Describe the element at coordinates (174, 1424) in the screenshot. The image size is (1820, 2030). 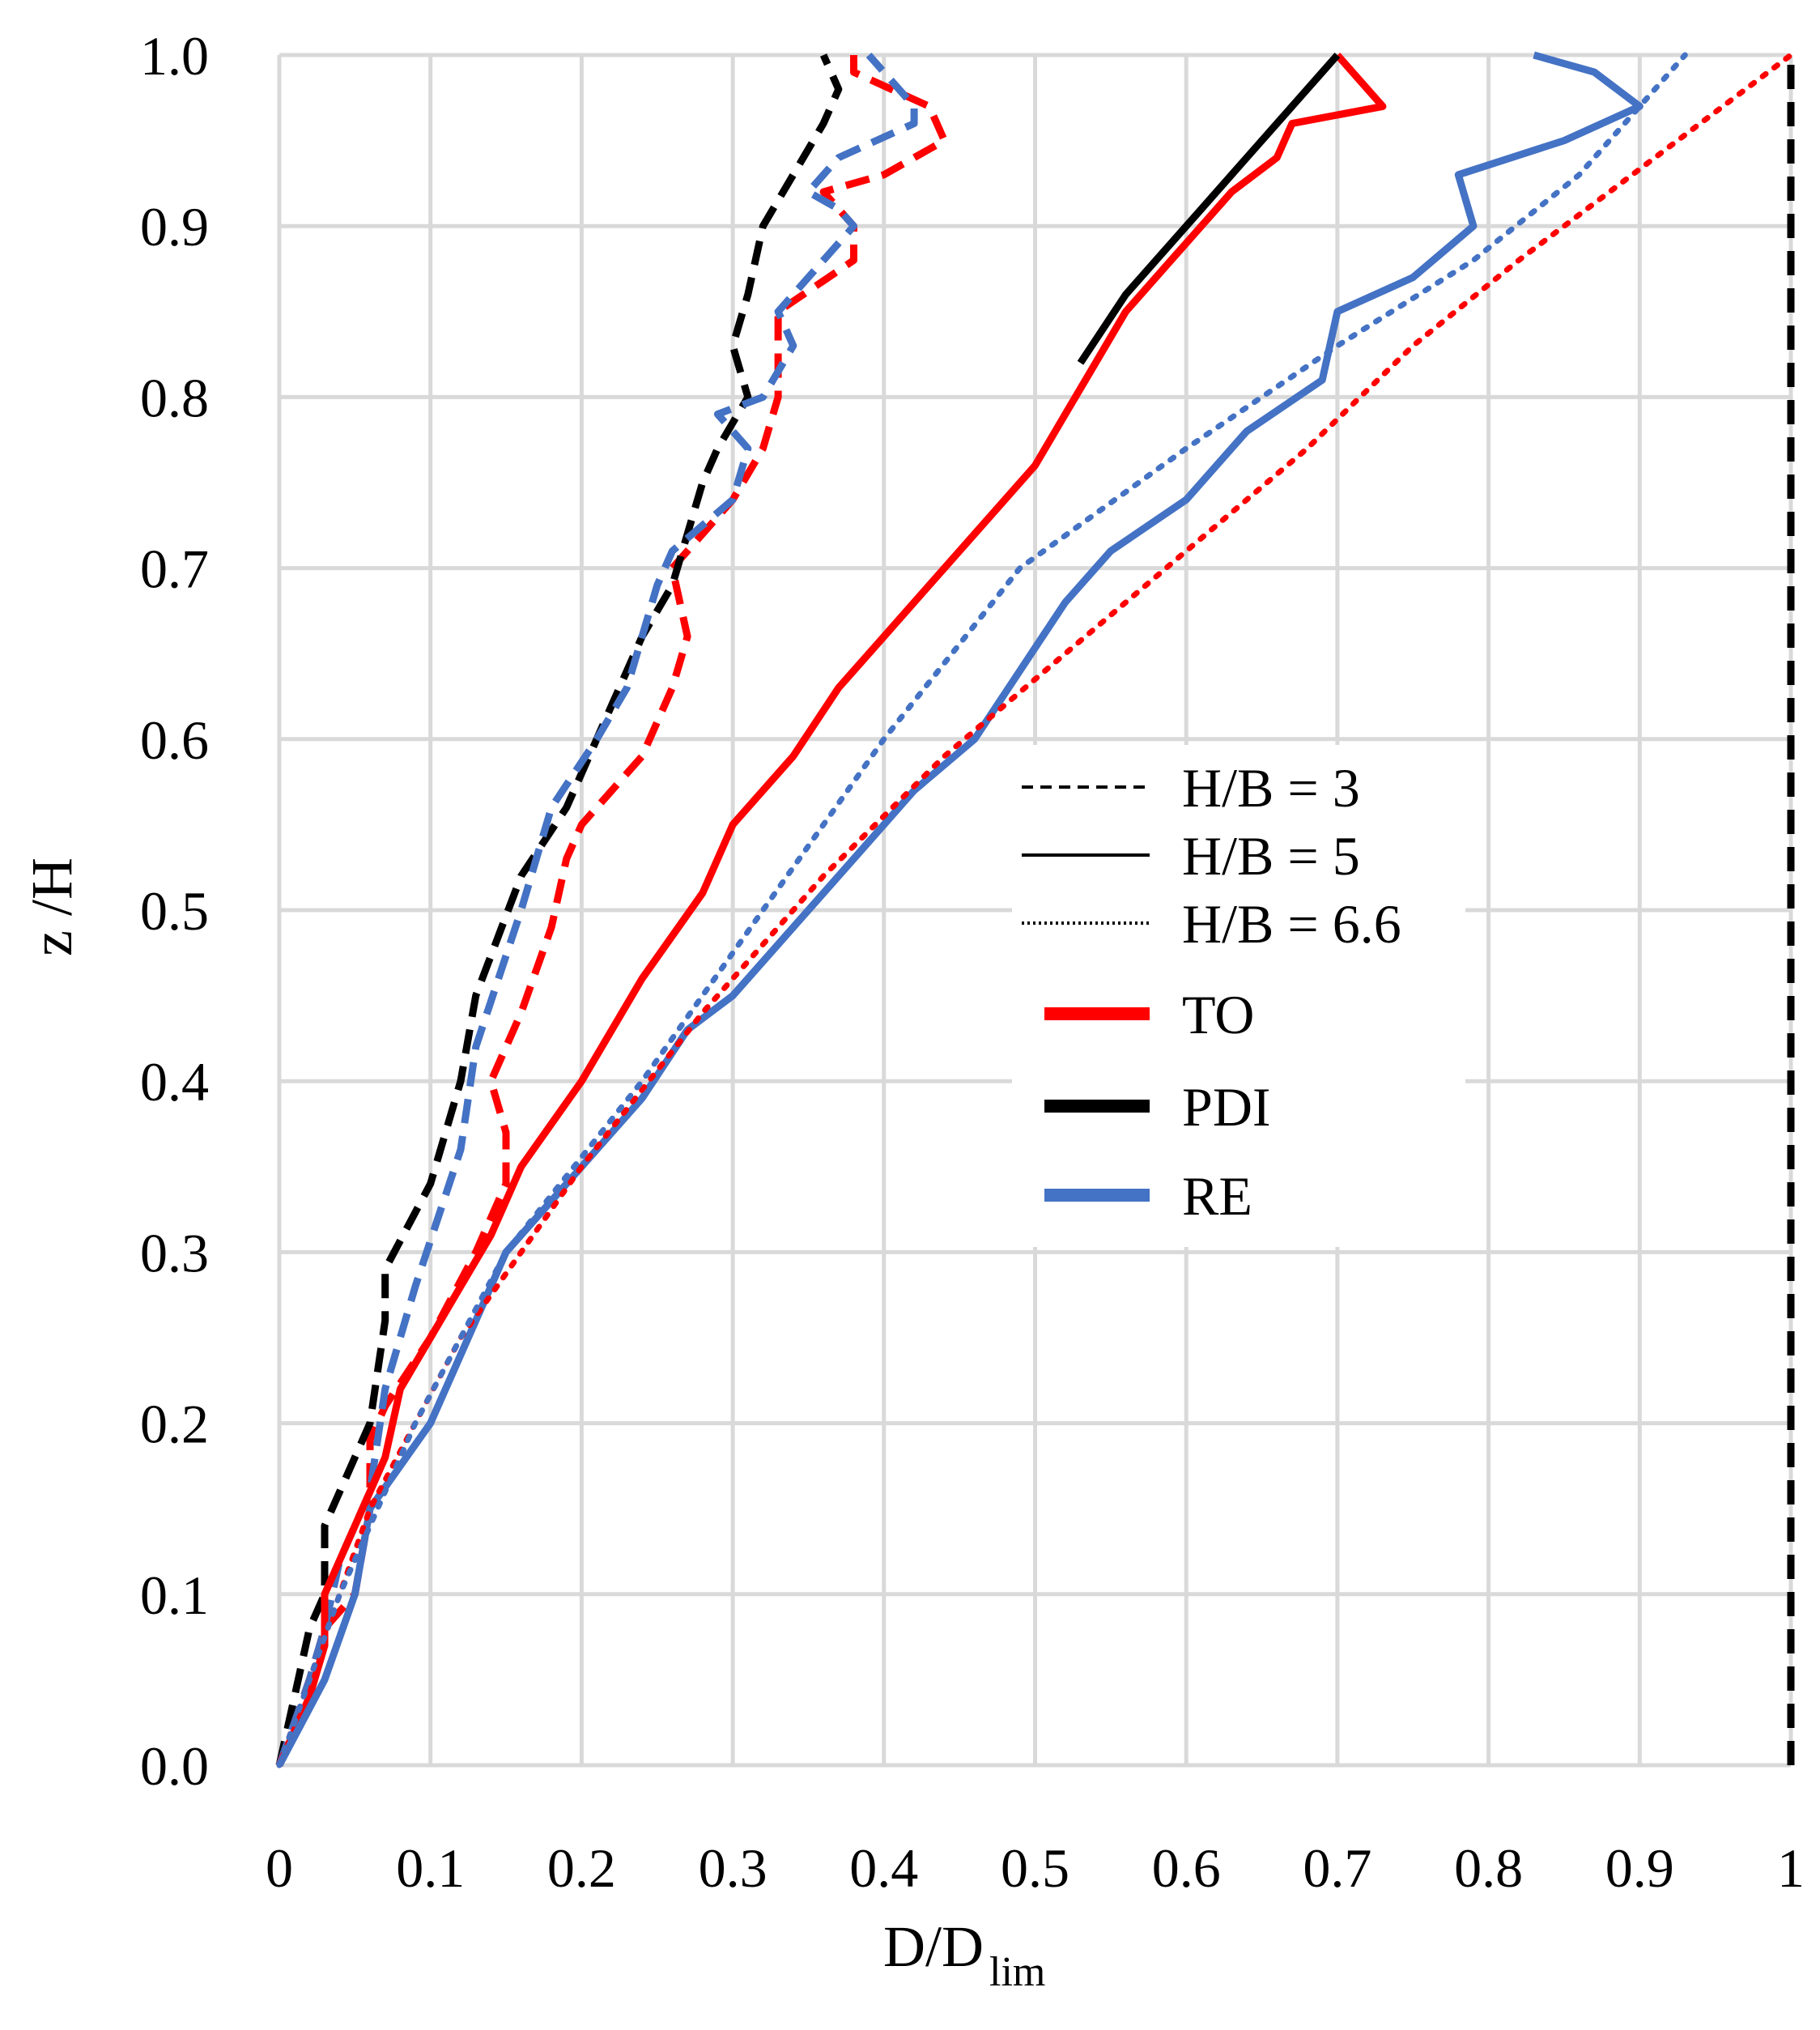
I see `y-tick-label: 0.2` at that location.